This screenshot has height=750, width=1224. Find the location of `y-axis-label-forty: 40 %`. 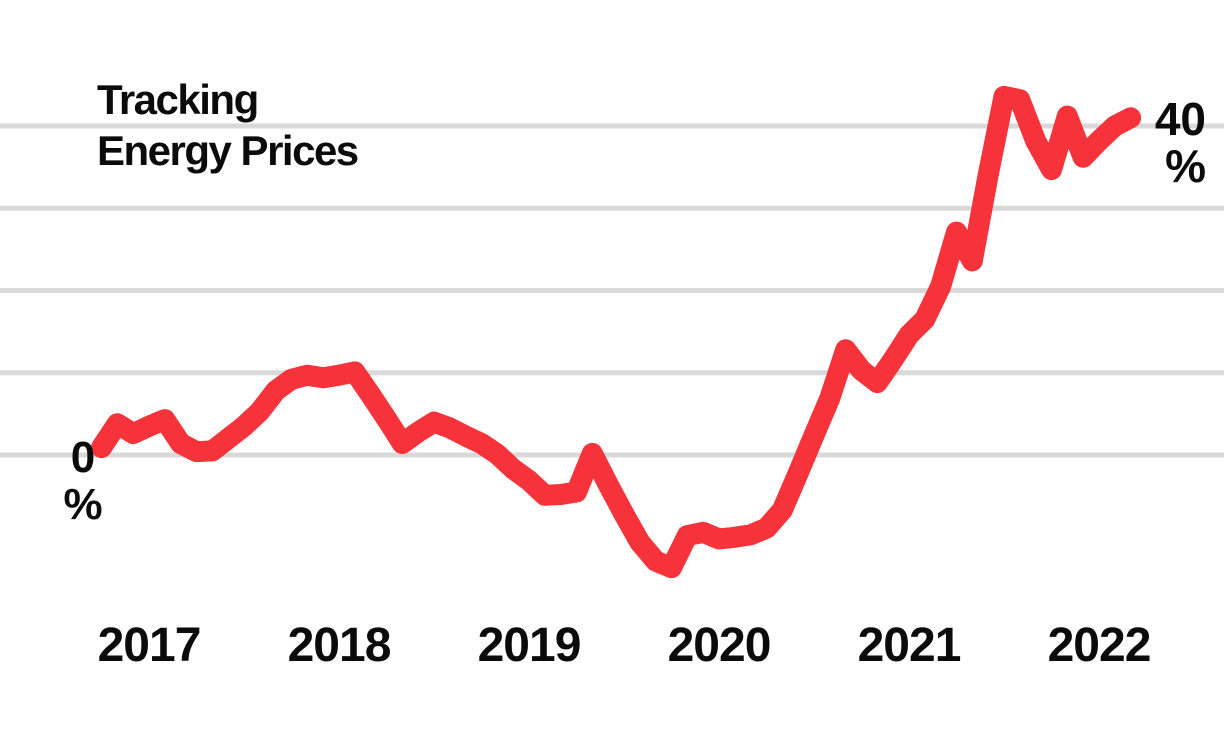

y-axis-label-forty: 40 % is located at coordinates (1168, 143).